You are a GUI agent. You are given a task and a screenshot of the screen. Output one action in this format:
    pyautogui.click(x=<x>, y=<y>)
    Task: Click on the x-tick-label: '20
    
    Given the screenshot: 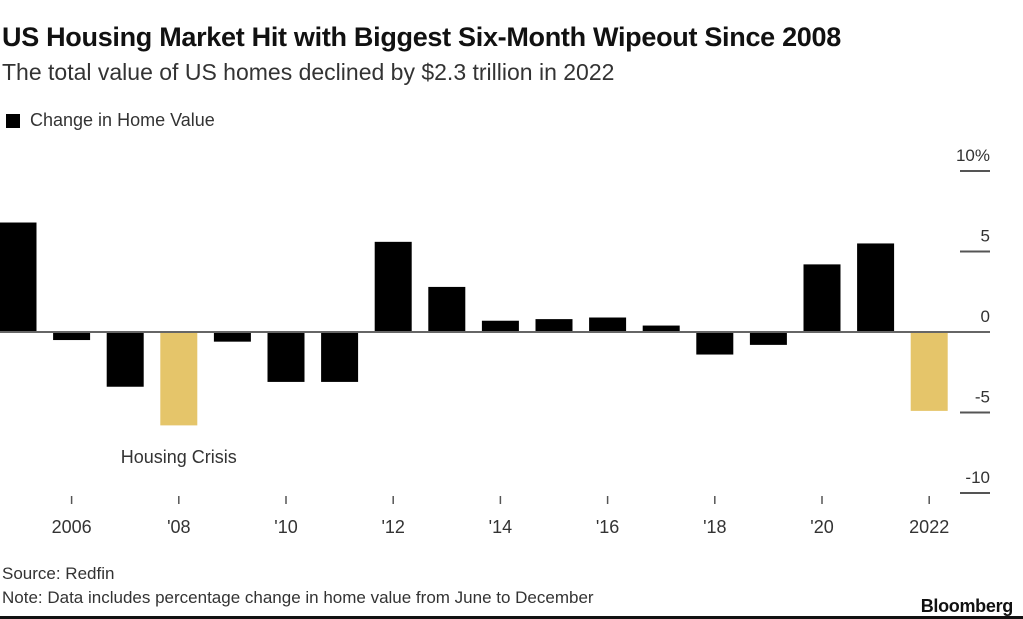 What is the action you would take?
    pyautogui.click(x=821, y=527)
    